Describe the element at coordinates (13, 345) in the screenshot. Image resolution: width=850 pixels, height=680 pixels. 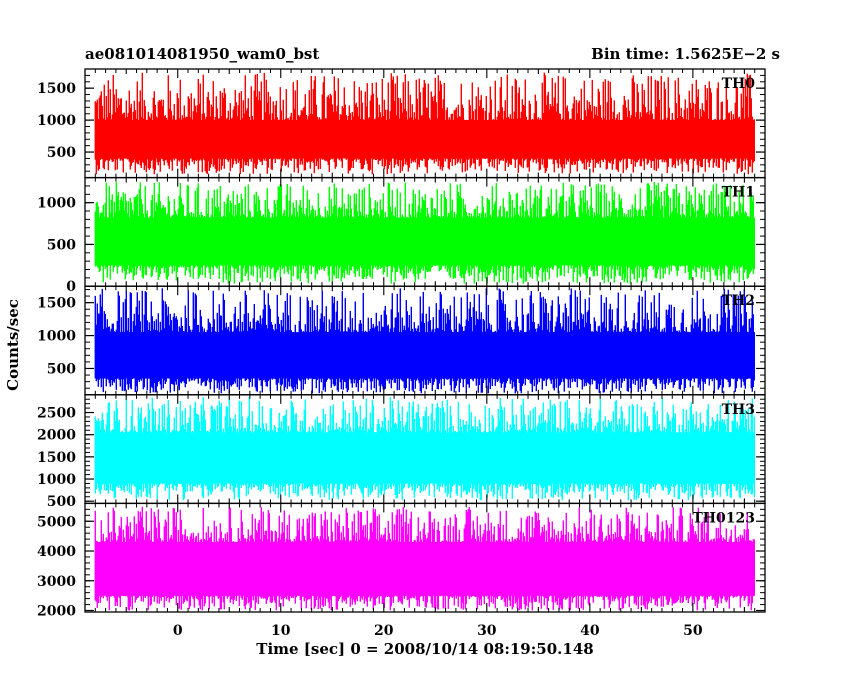
I see `y-axis-label: Counts/sec` at that location.